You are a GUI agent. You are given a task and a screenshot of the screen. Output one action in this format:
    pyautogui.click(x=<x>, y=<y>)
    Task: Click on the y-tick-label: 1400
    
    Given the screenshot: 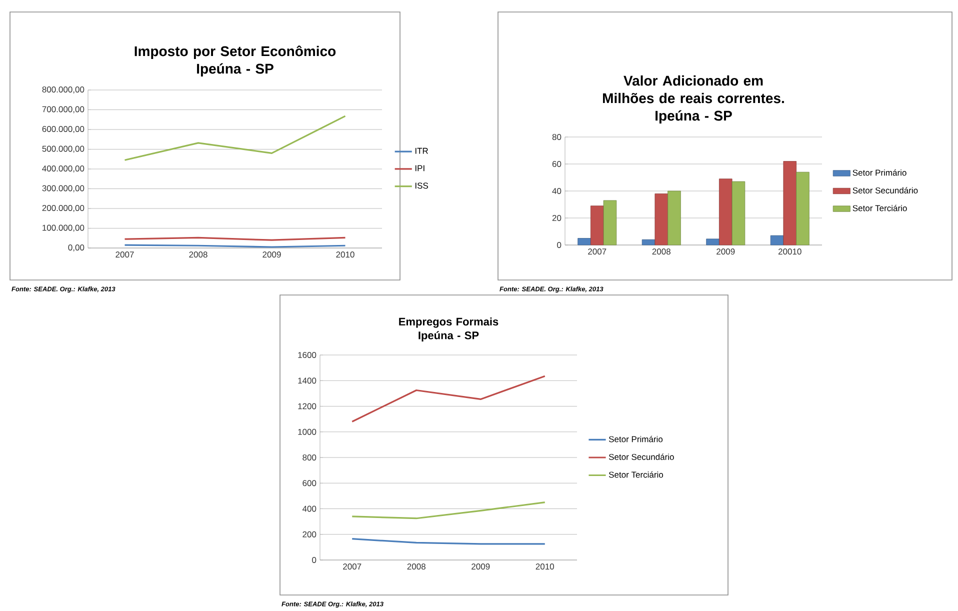 What is the action you would take?
    pyautogui.click(x=307, y=381)
    